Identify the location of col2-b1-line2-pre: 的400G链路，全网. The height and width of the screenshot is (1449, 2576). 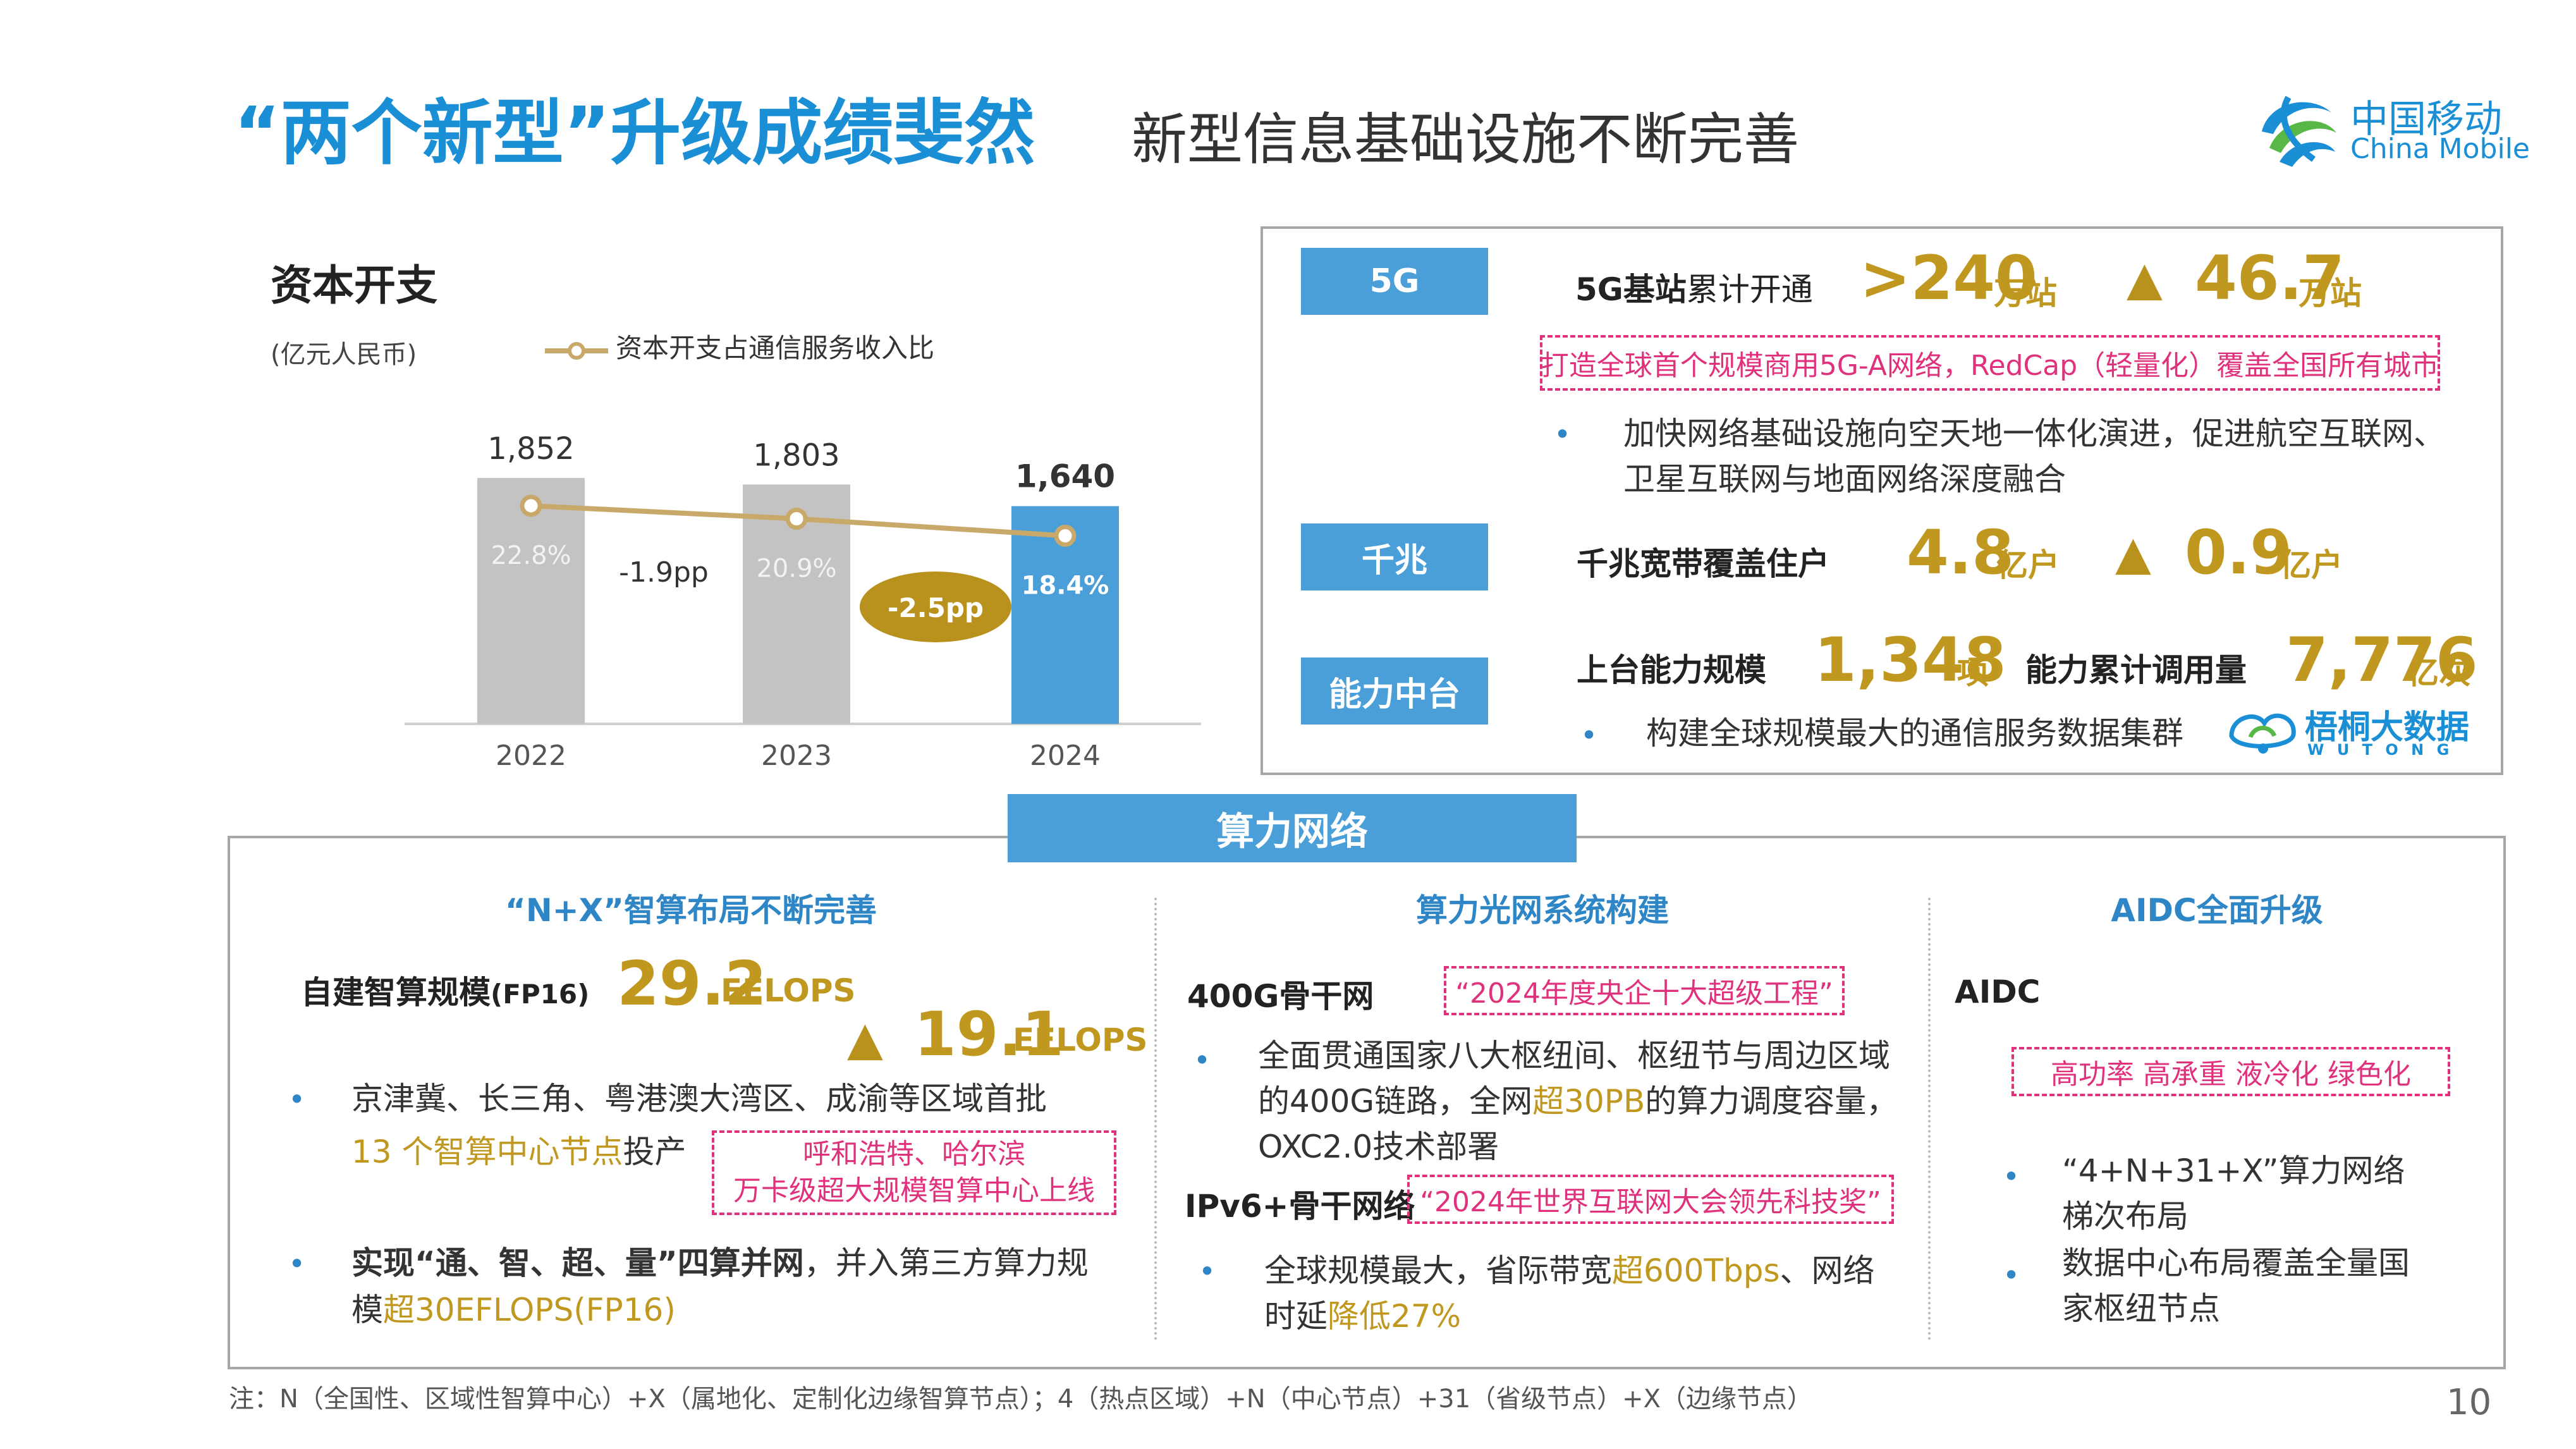
(1395, 1101).